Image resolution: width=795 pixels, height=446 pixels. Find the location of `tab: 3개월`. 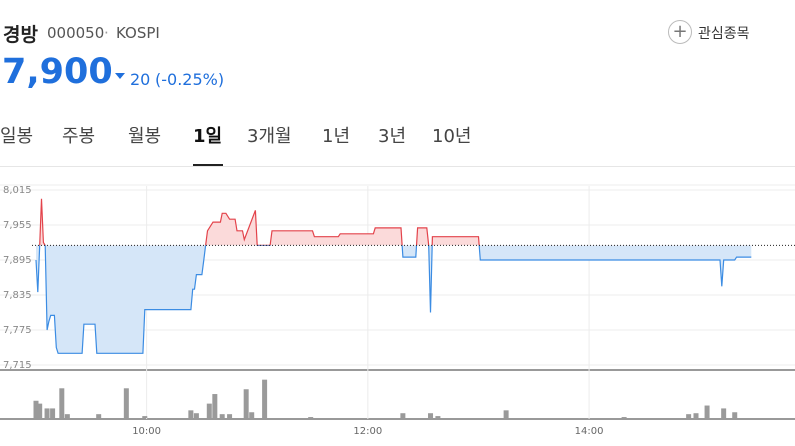

tab: 3개월 is located at coordinates (269, 136).